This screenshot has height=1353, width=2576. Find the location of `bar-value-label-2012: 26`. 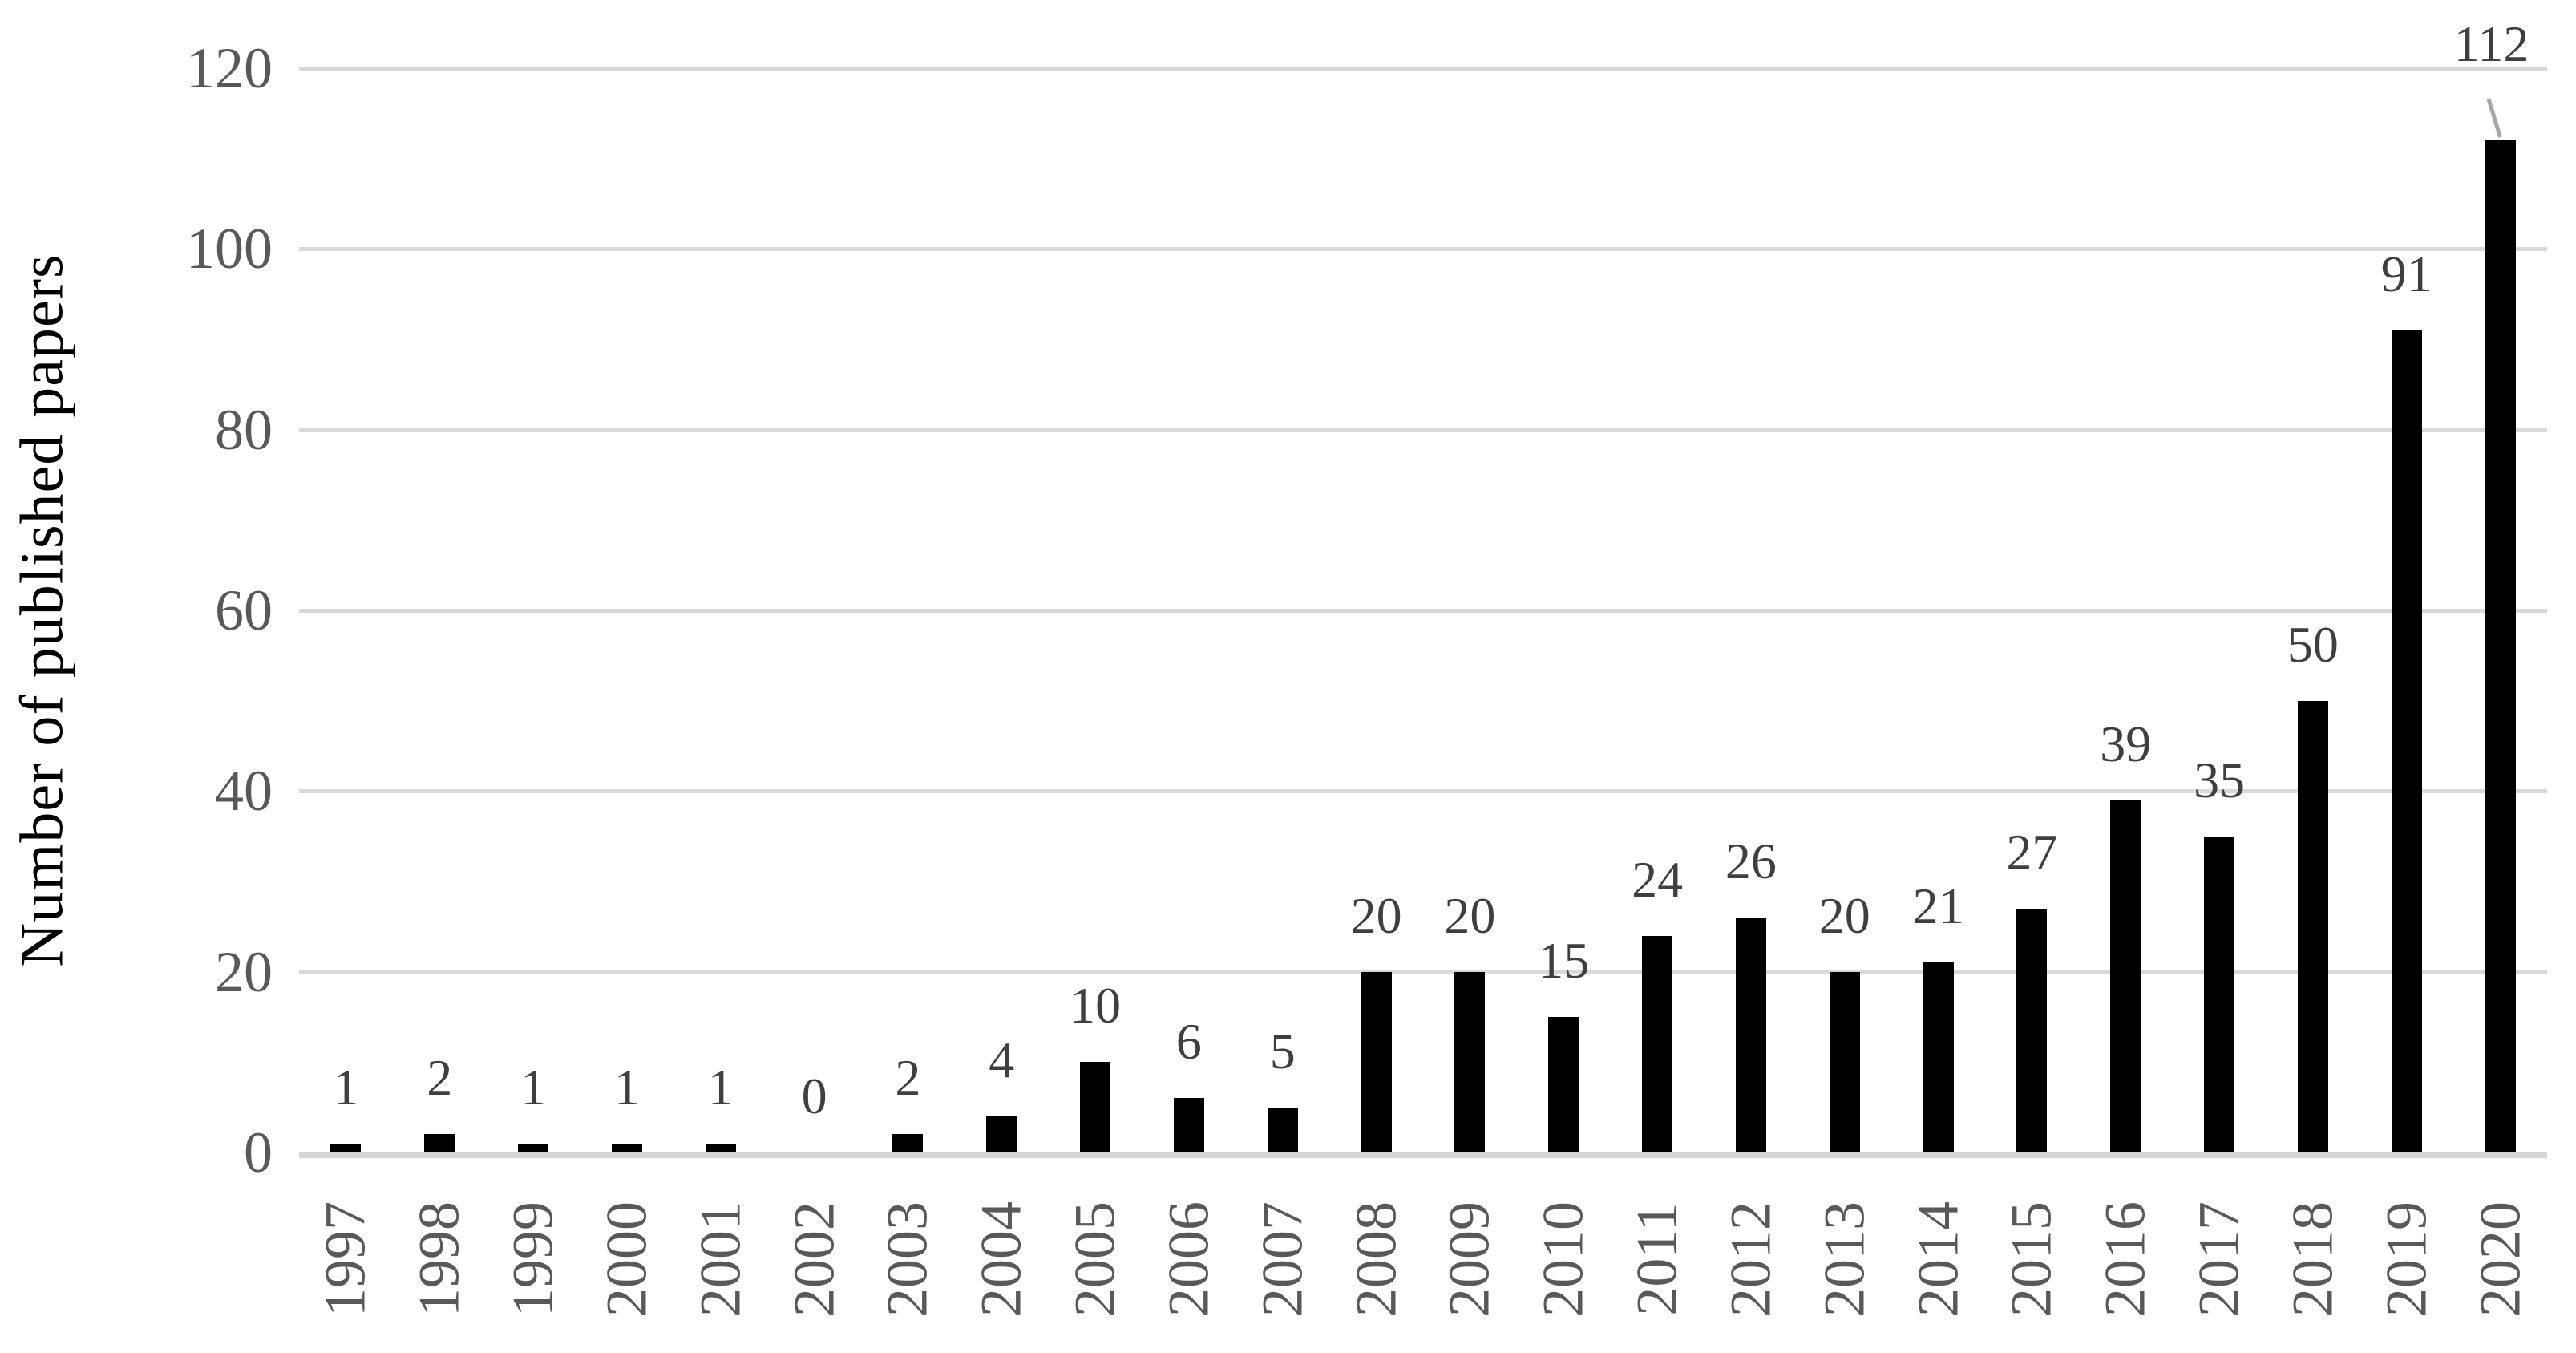

bar-value-label-2012: 26 is located at coordinates (1751, 861).